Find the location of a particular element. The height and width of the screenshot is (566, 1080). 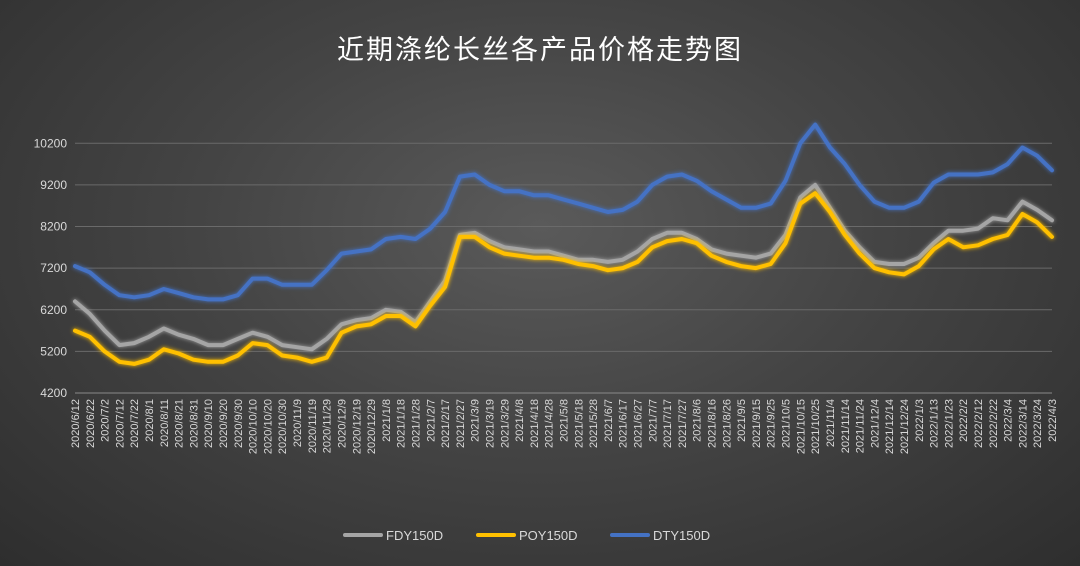

x-tick-label: 2021/5/18 is located at coordinates (579, 423).